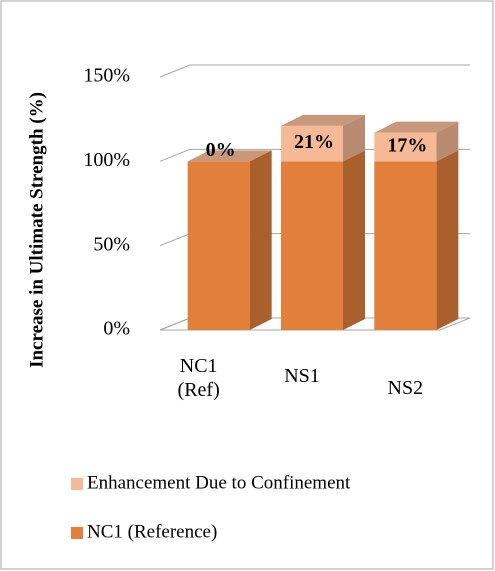 This screenshot has height=571, width=495. I want to click on legend-label: NC1 (Reference), so click(152, 531).